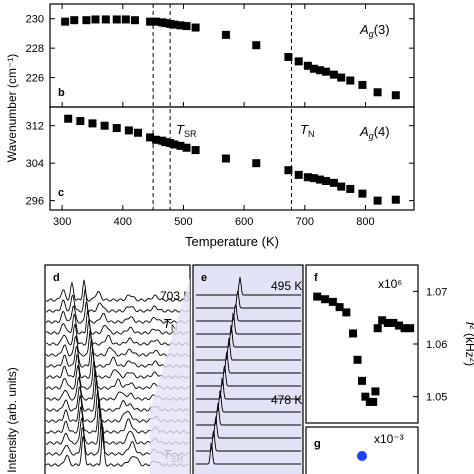 The image size is (474, 474). Describe the element at coordinates (390, 284) in the screenshot. I see `panel-f-multiplier: x10⁶` at that location.